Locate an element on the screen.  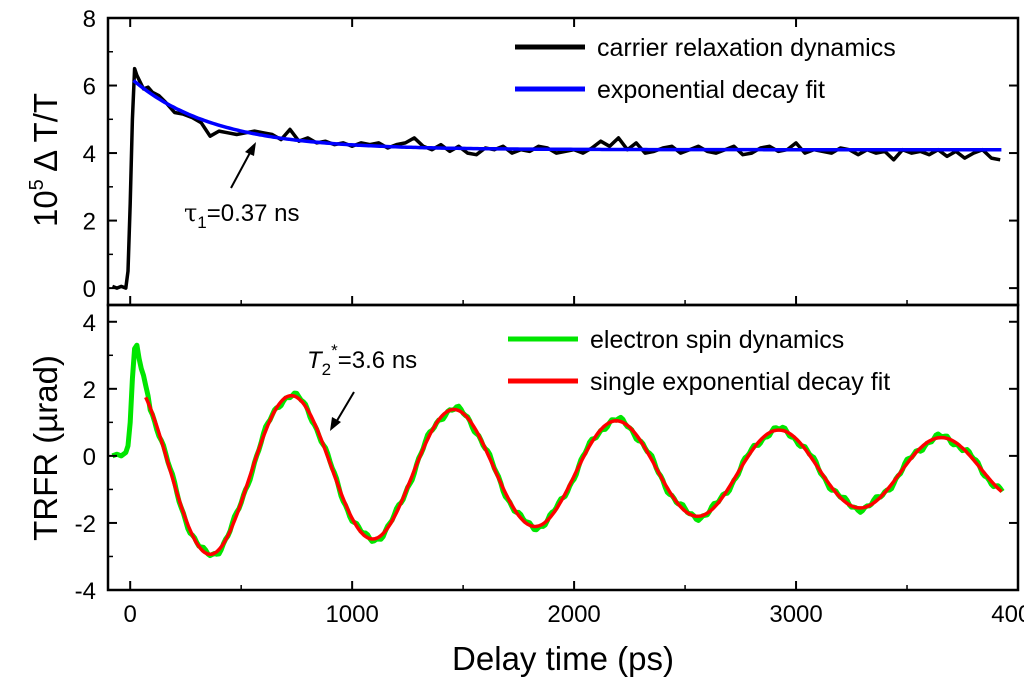
tau1-sub: 1 is located at coordinates (201, 222).